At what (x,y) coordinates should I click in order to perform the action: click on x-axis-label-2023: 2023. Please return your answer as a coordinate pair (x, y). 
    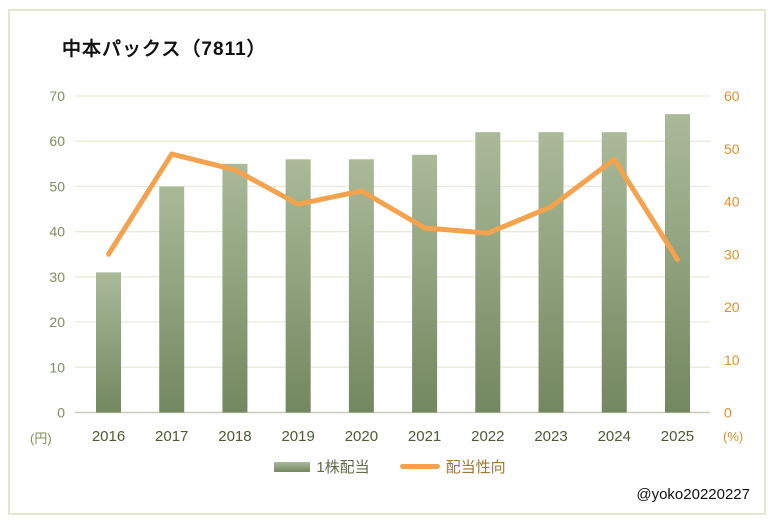
    Looking at the image, I should click on (550, 436).